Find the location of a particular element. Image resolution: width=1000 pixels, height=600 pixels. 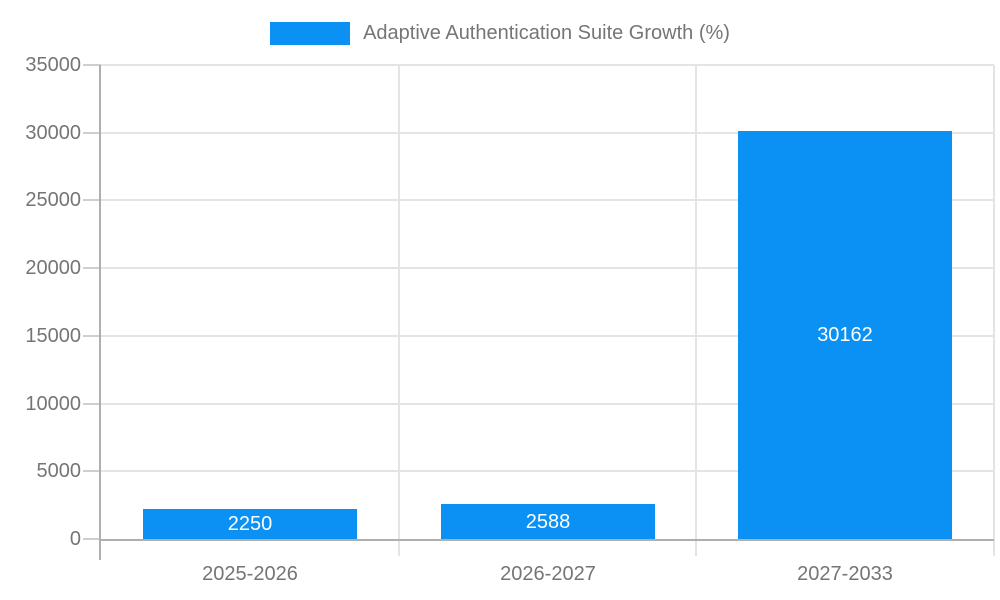

x-axis-line is located at coordinates (546, 540).